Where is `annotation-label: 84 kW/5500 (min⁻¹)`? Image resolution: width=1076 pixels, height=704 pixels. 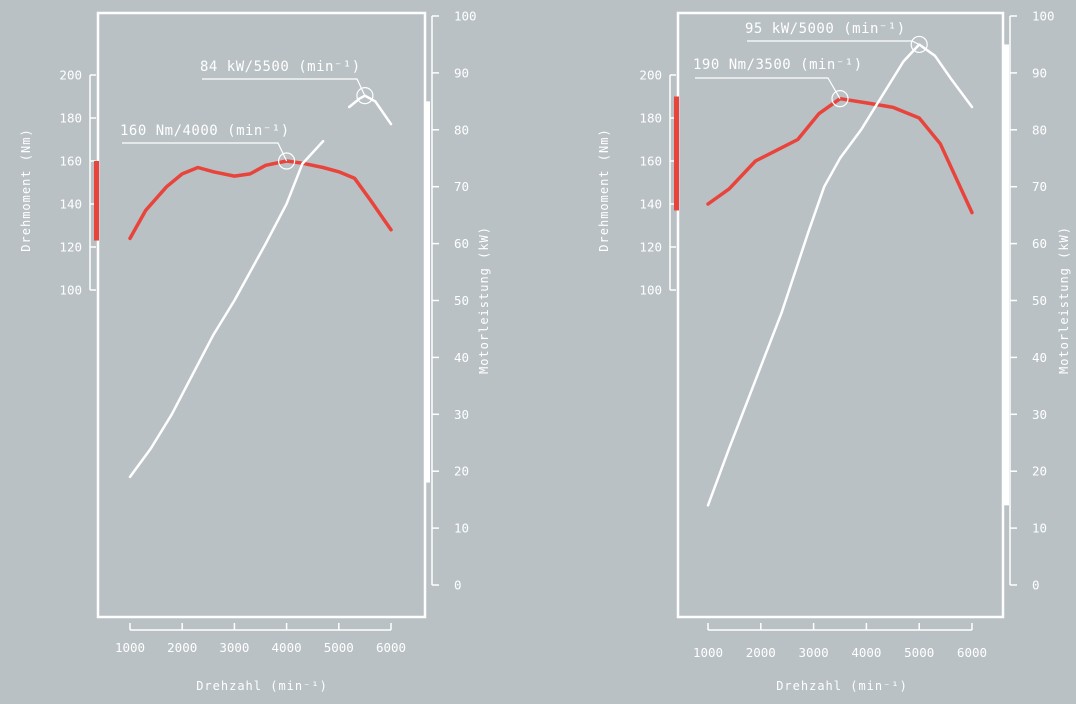
annotation-label: 84 kW/5500 (min⁻¹) is located at coordinates (280, 67).